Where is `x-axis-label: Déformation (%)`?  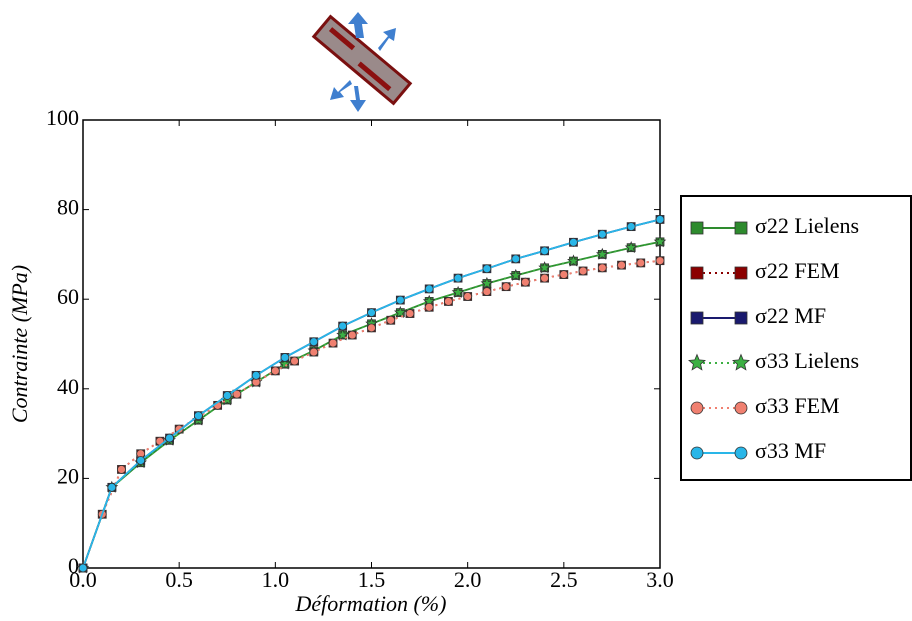
x-axis-label: Déformation (%) is located at coordinates (371, 603).